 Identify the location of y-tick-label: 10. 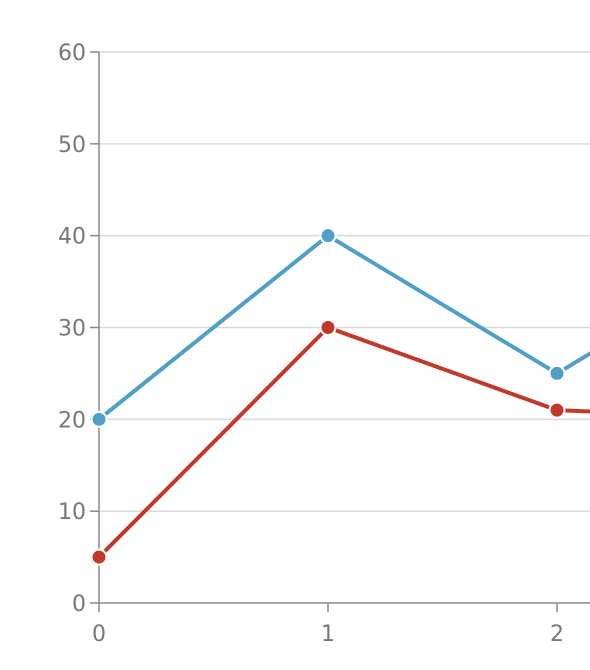
(72, 512).